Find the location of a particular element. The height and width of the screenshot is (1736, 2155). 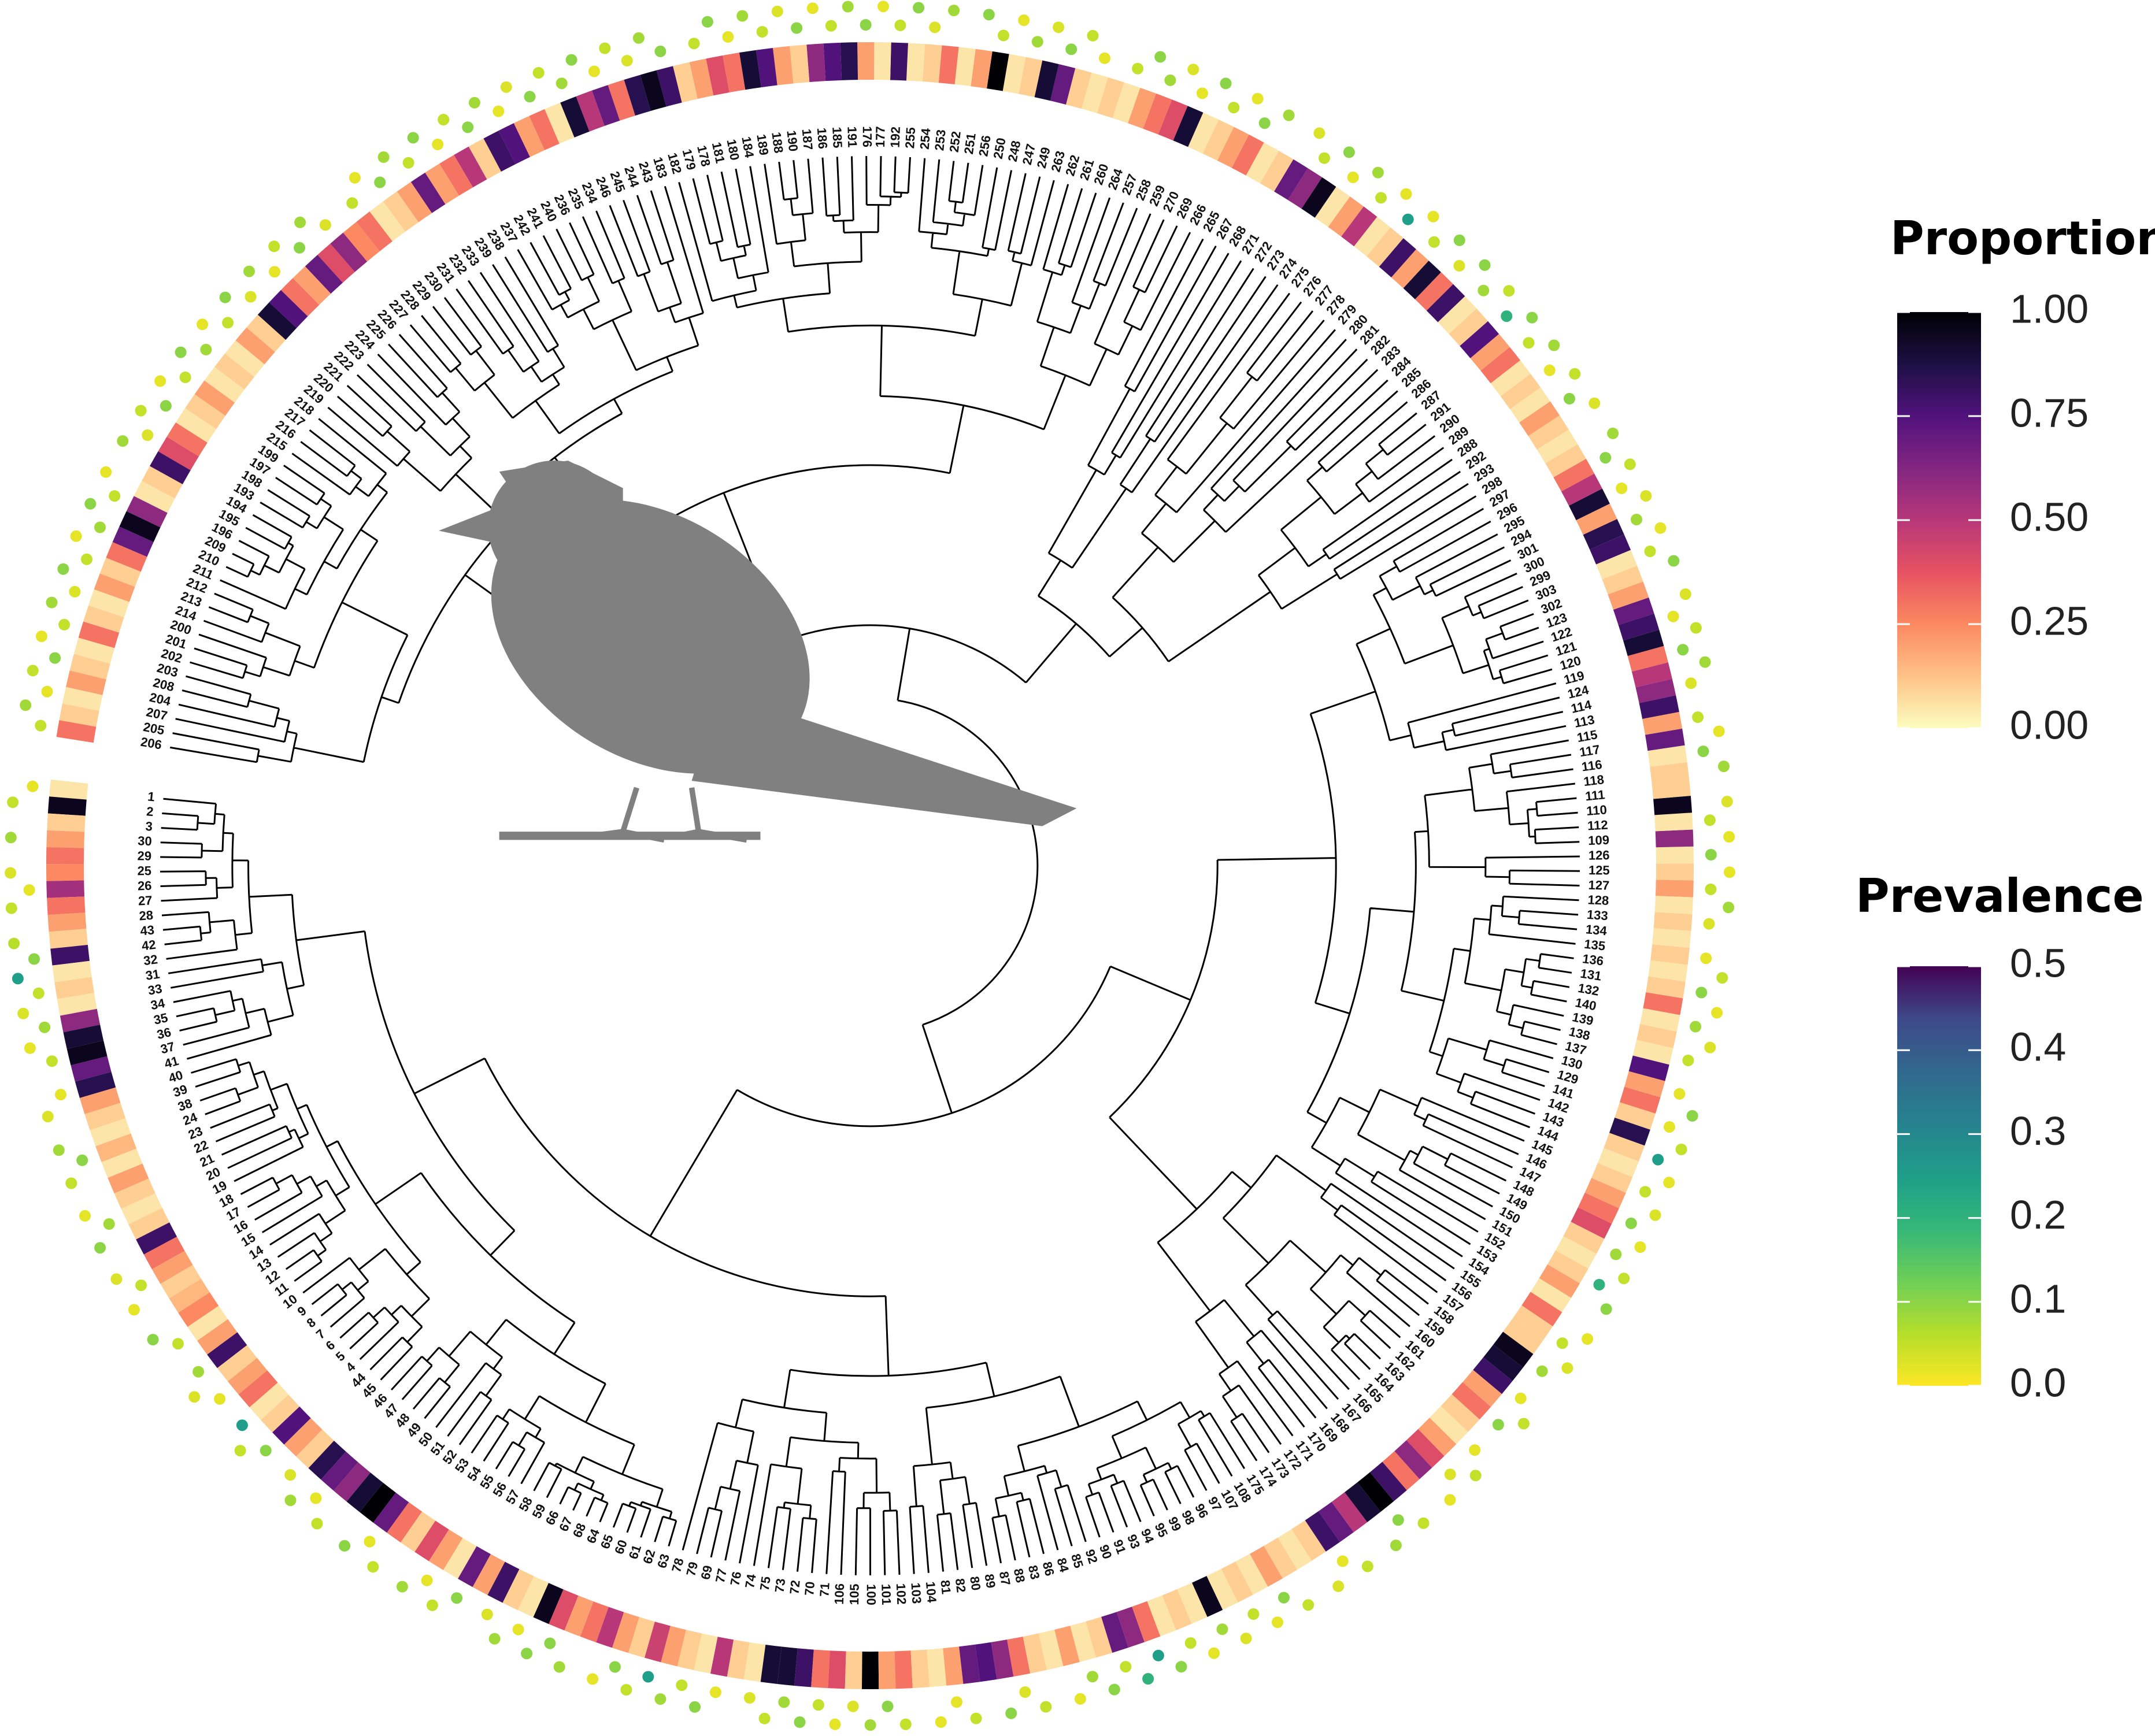

tip-label: 134 is located at coordinates (1597, 930).